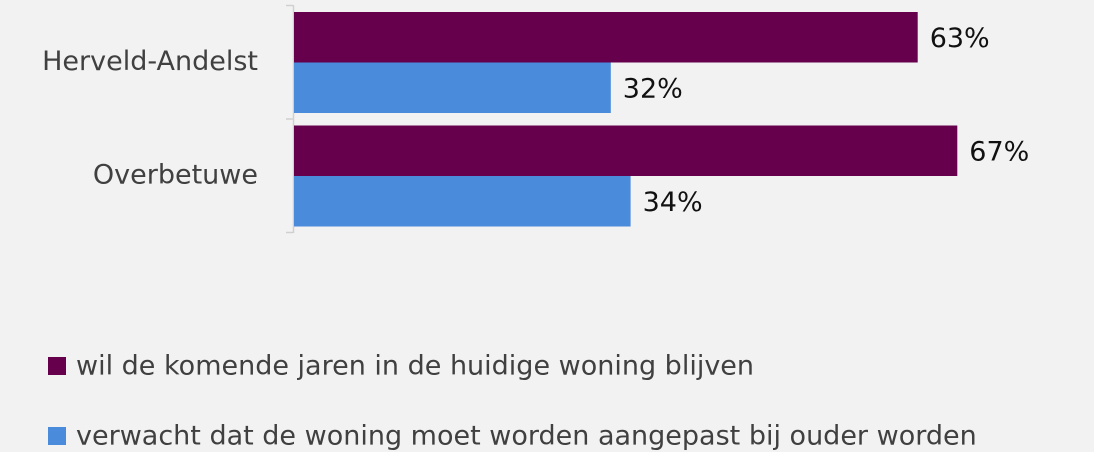  What do you see at coordinates (150, 61) in the screenshot?
I see `category-label: Herveld-Andelst` at bounding box center [150, 61].